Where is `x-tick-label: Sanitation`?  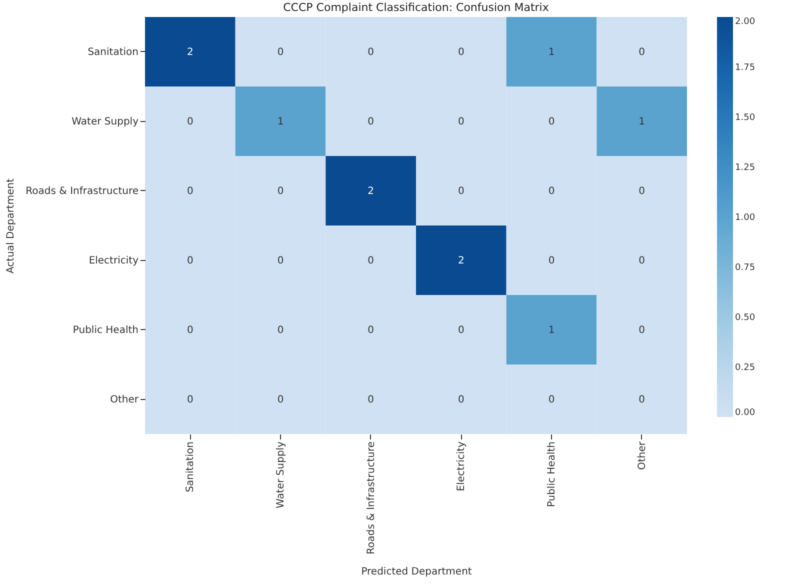
x-tick-label: Sanitation is located at coordinates (190, 467).